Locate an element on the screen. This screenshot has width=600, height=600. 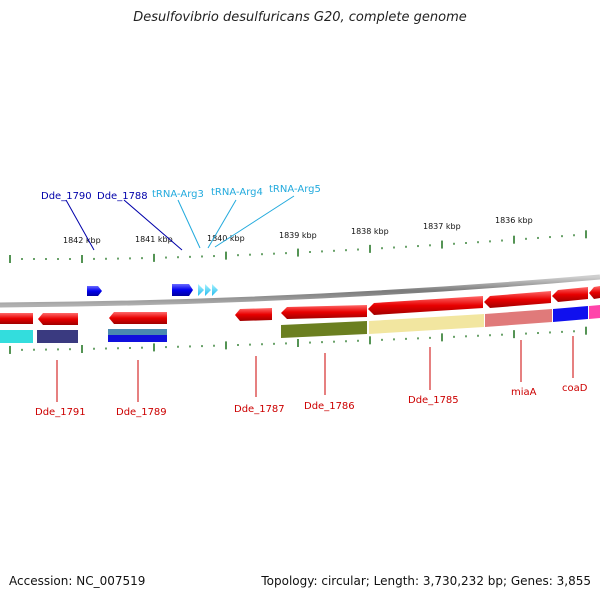
gene-next is located at coordinates (594, 292).